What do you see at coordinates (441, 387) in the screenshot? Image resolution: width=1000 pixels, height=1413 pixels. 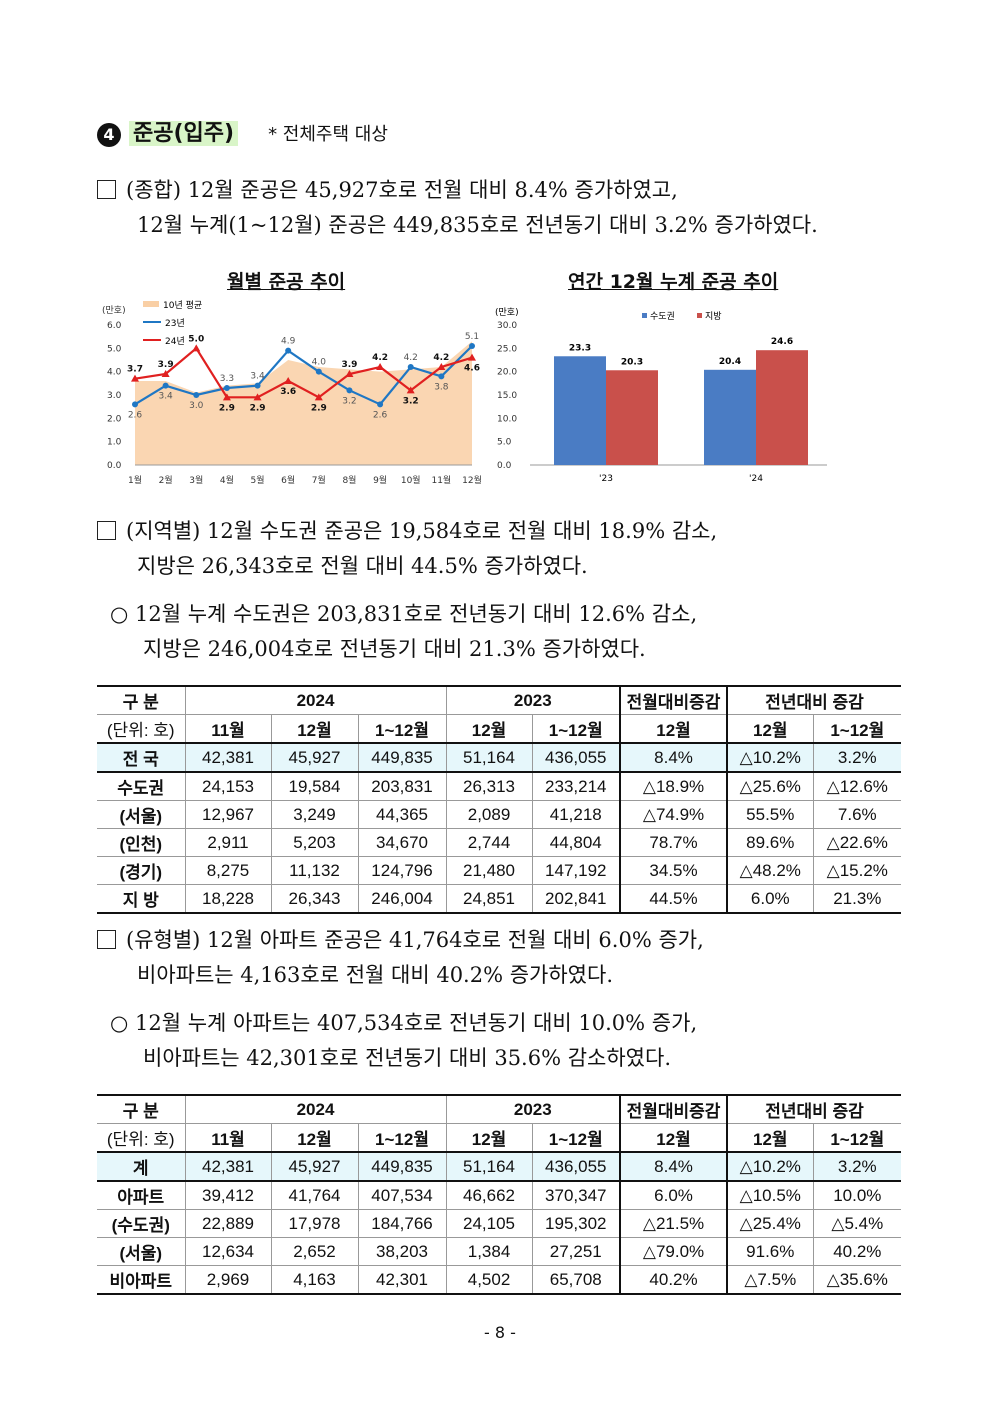 I see `data-label: 3.8` at bounding box center [441, 387].